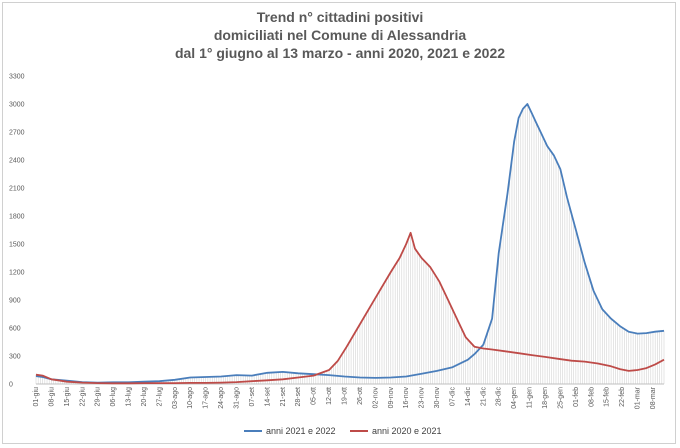 This screenshot has height=448, width=680. What do you see at coordinates (82, 397) in the screenshot?
I see `x-tick-label: 22-giu` at bounding box center [82, 397].